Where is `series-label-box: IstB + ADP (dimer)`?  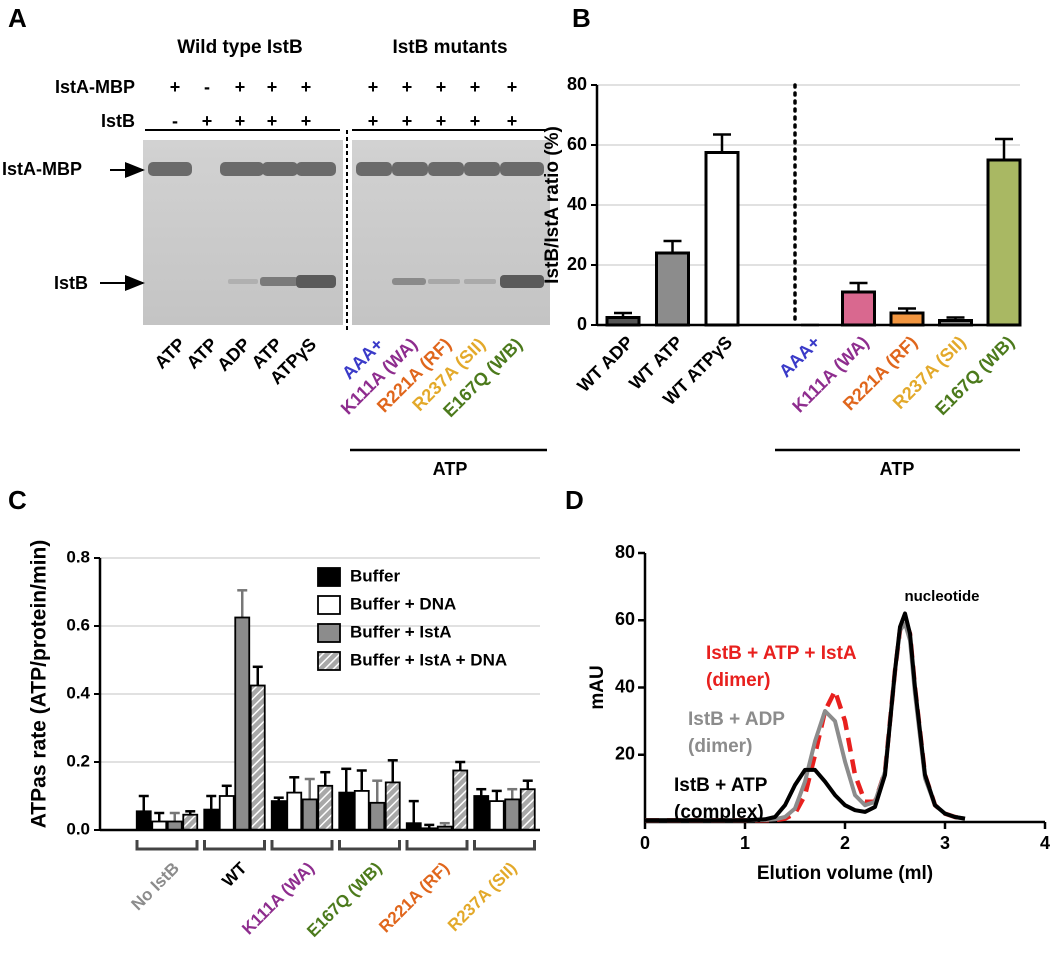 series-label-box: IstB + ADP (dimer) is located at coordinates (736, 733).